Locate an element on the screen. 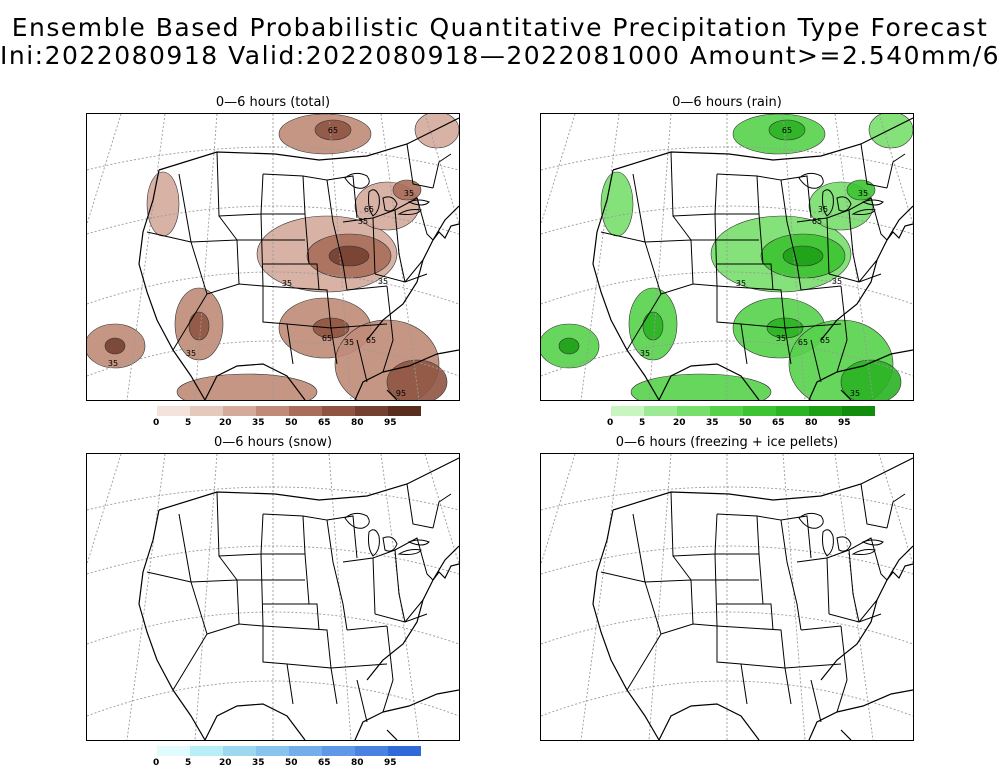  colorbar-tick-label: 5 is located at coordinates (642, 423).